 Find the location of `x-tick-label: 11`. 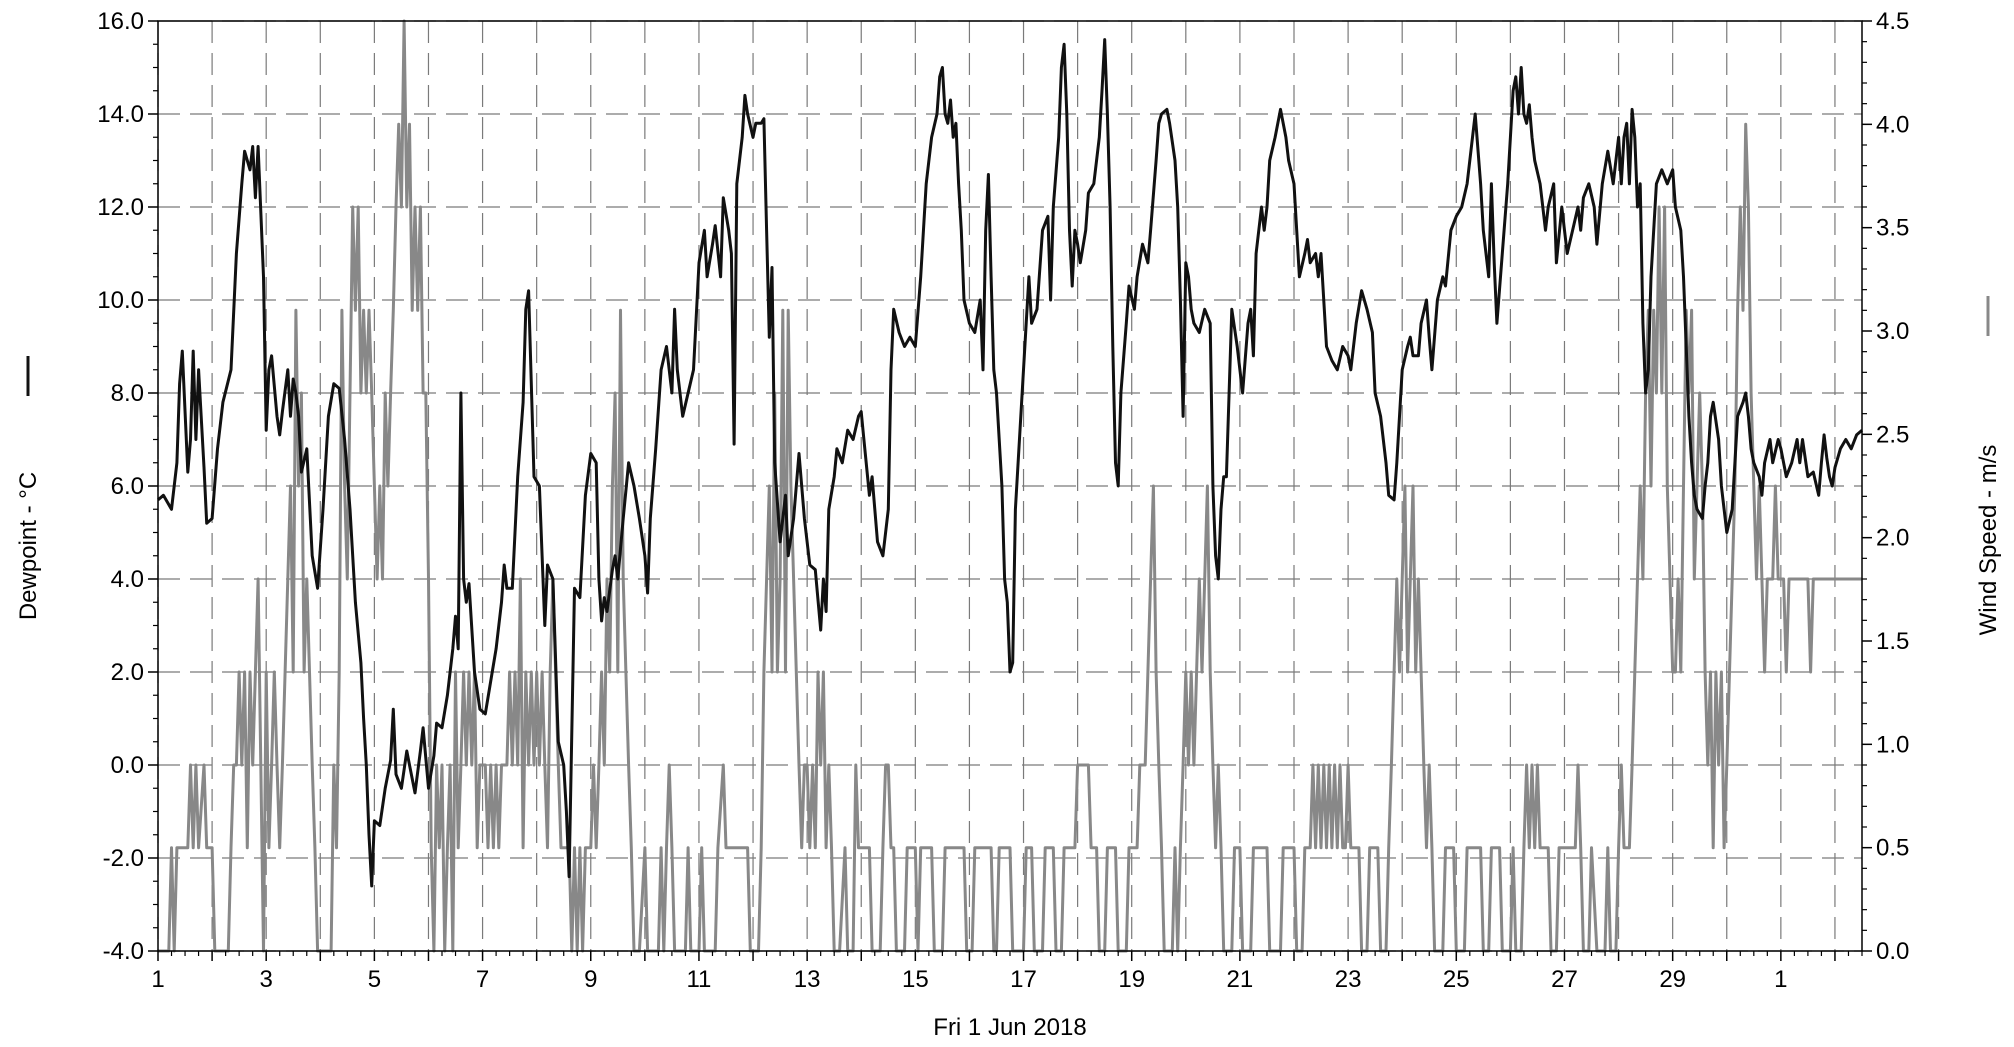

x-tick-label: 11 is located at coordinates (698, 979).